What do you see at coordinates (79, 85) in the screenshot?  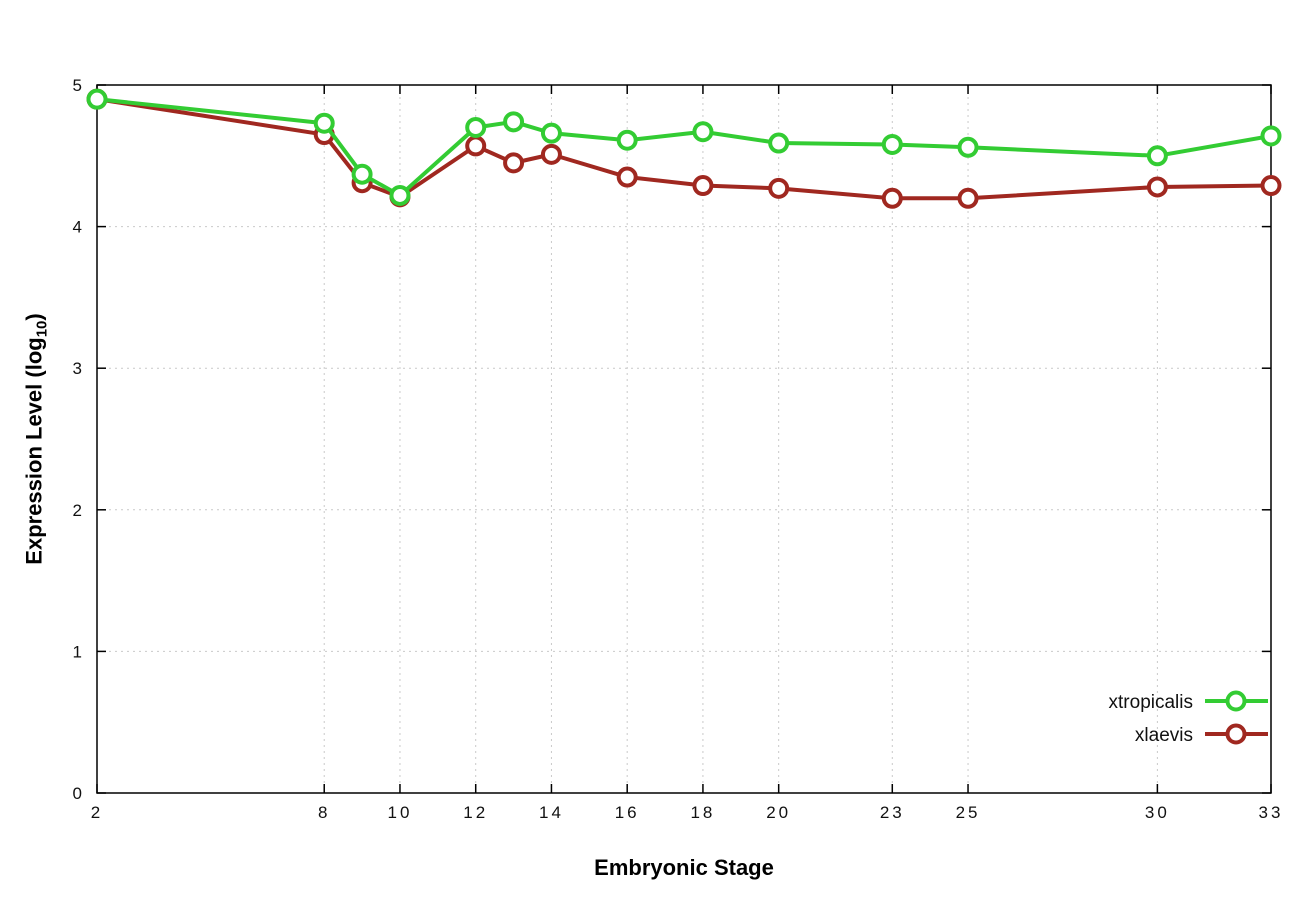 I see `y-tick-label: 5` at bounding box center [79, 85].